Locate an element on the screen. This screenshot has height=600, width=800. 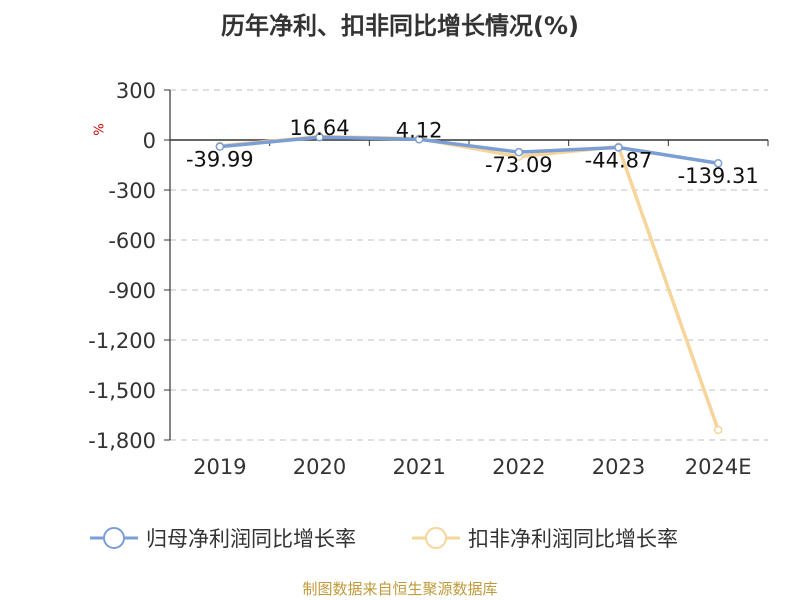
data-label: -139.31 is located at coordinates (718, 176).